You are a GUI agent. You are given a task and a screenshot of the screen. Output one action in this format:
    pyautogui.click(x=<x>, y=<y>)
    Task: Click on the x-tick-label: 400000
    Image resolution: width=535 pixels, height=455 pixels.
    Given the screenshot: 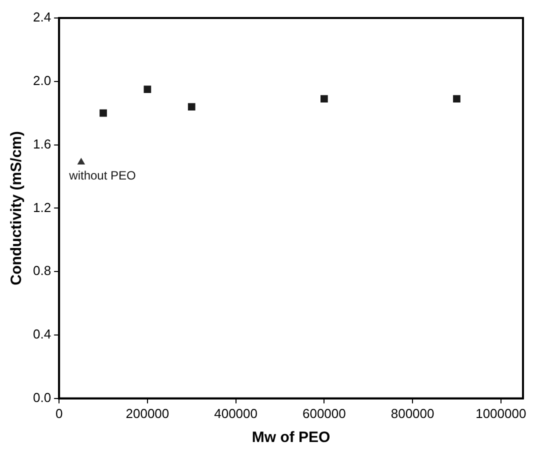 What is the action you would take?
    pyautogui.click(x=236, y=413)
    